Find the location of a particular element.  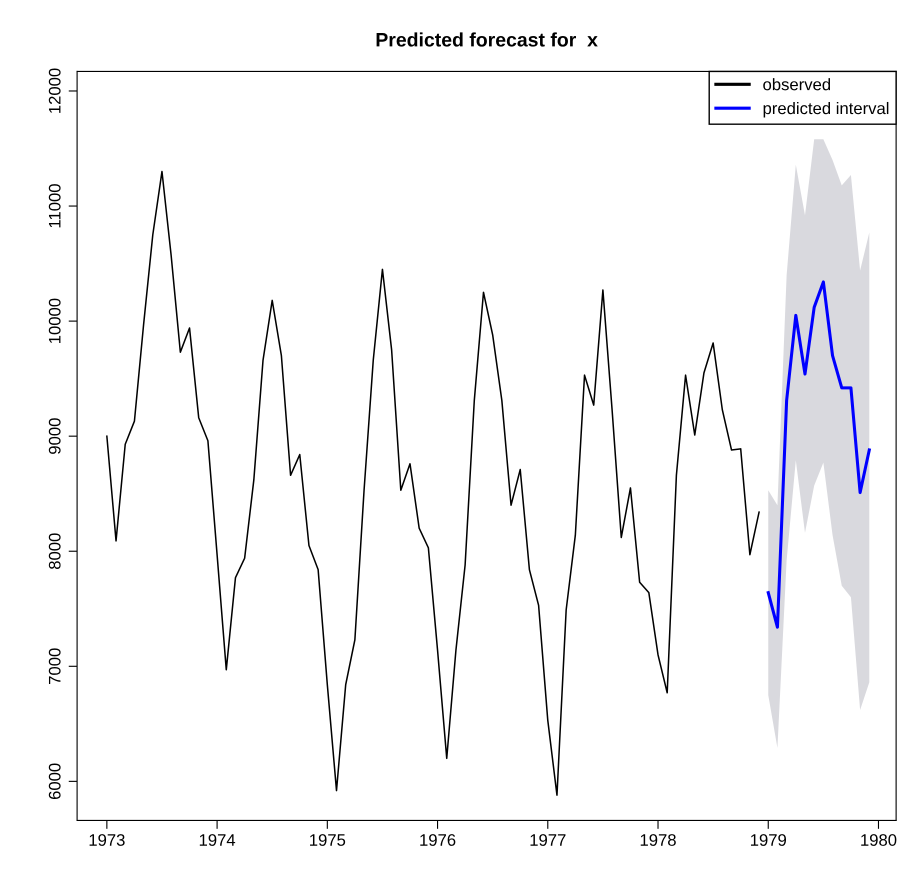

x-tick-label: 1978 is located at coordinates (658, 840).